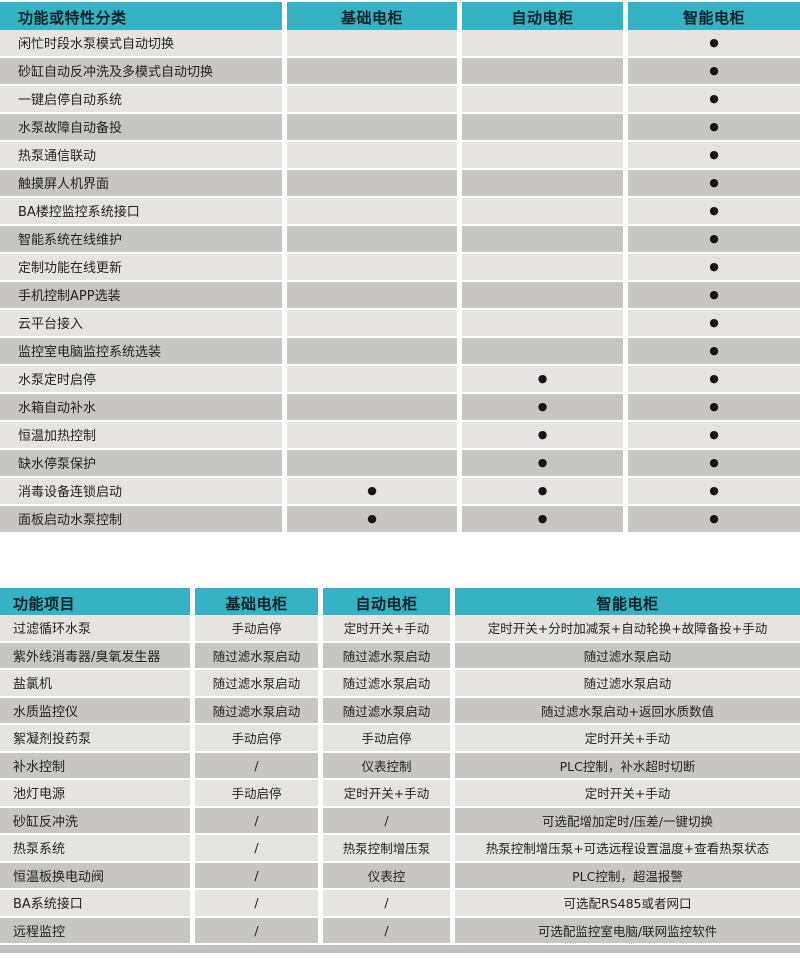  What do you see at coordinates (95, 628) in the screenshot?
I see `function-row-label: 过滤循环水泵` at bounding box center [95, 628].